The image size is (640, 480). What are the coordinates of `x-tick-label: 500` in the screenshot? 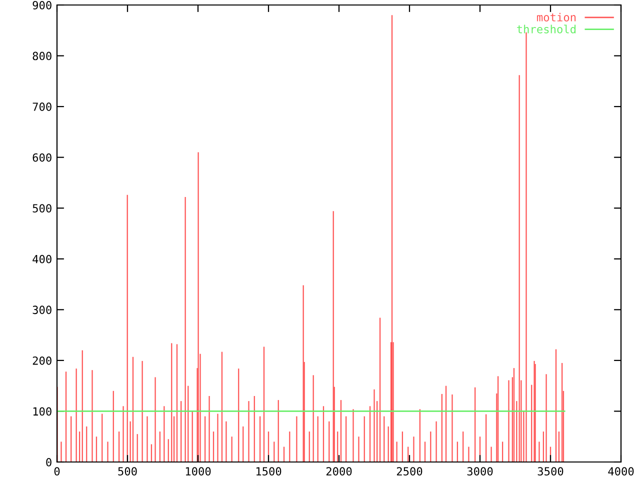 It's located at (127, 471).